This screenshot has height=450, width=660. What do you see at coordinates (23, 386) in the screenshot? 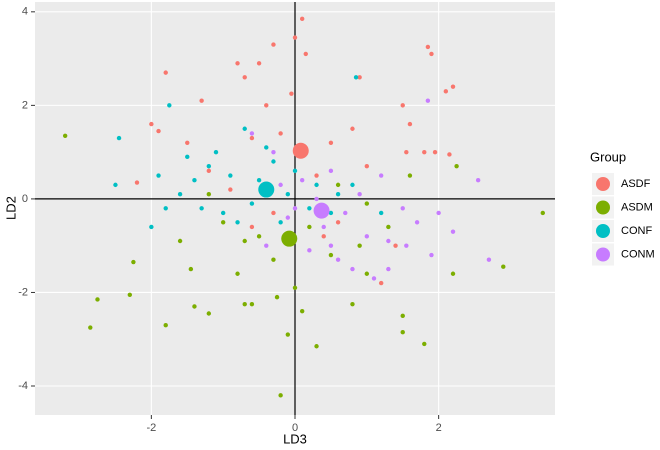
I see `y-tick-label: -4` at bounding box center [23, 386].